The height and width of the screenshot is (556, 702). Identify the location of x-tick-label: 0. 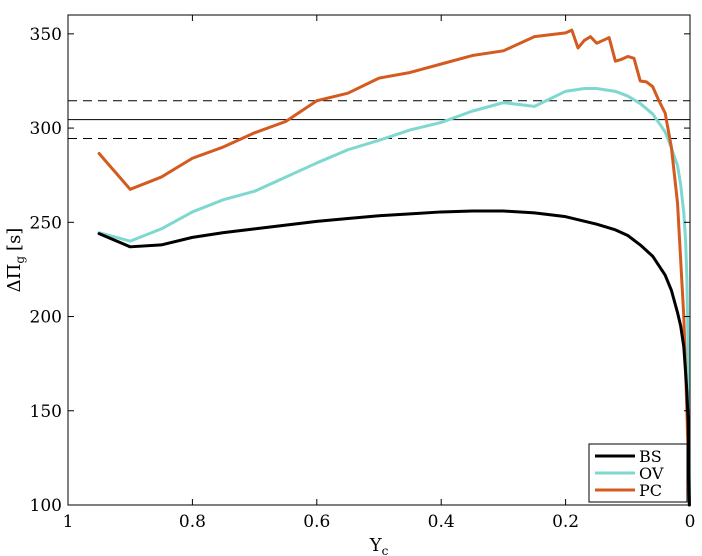
(690, 522).